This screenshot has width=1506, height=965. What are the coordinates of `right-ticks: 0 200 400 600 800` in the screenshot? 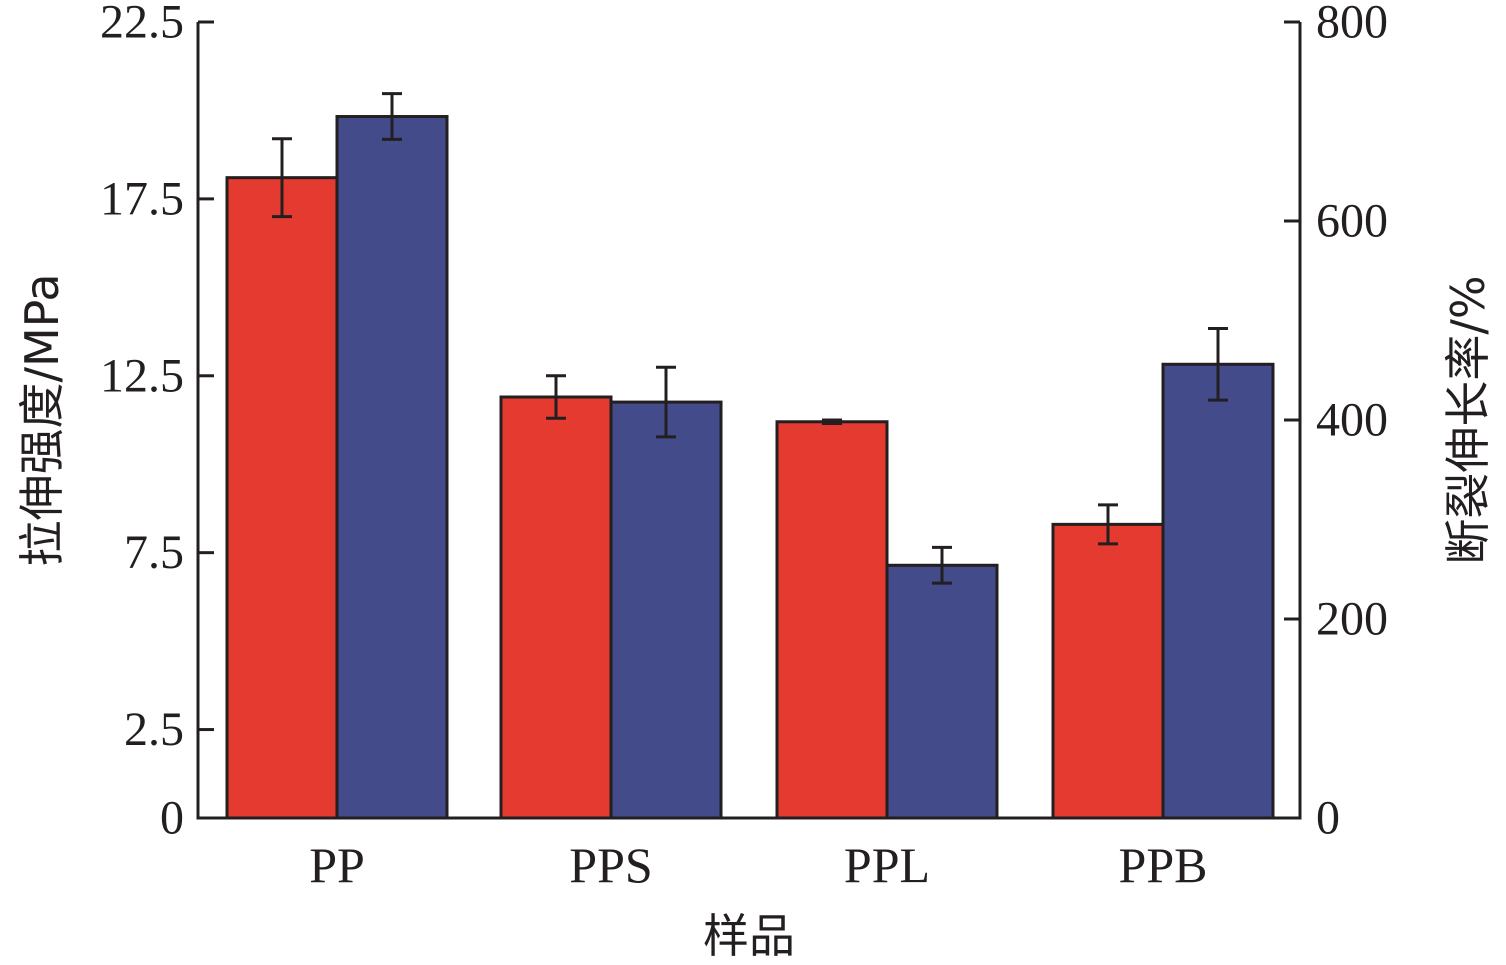 It's located at (1336, 422).